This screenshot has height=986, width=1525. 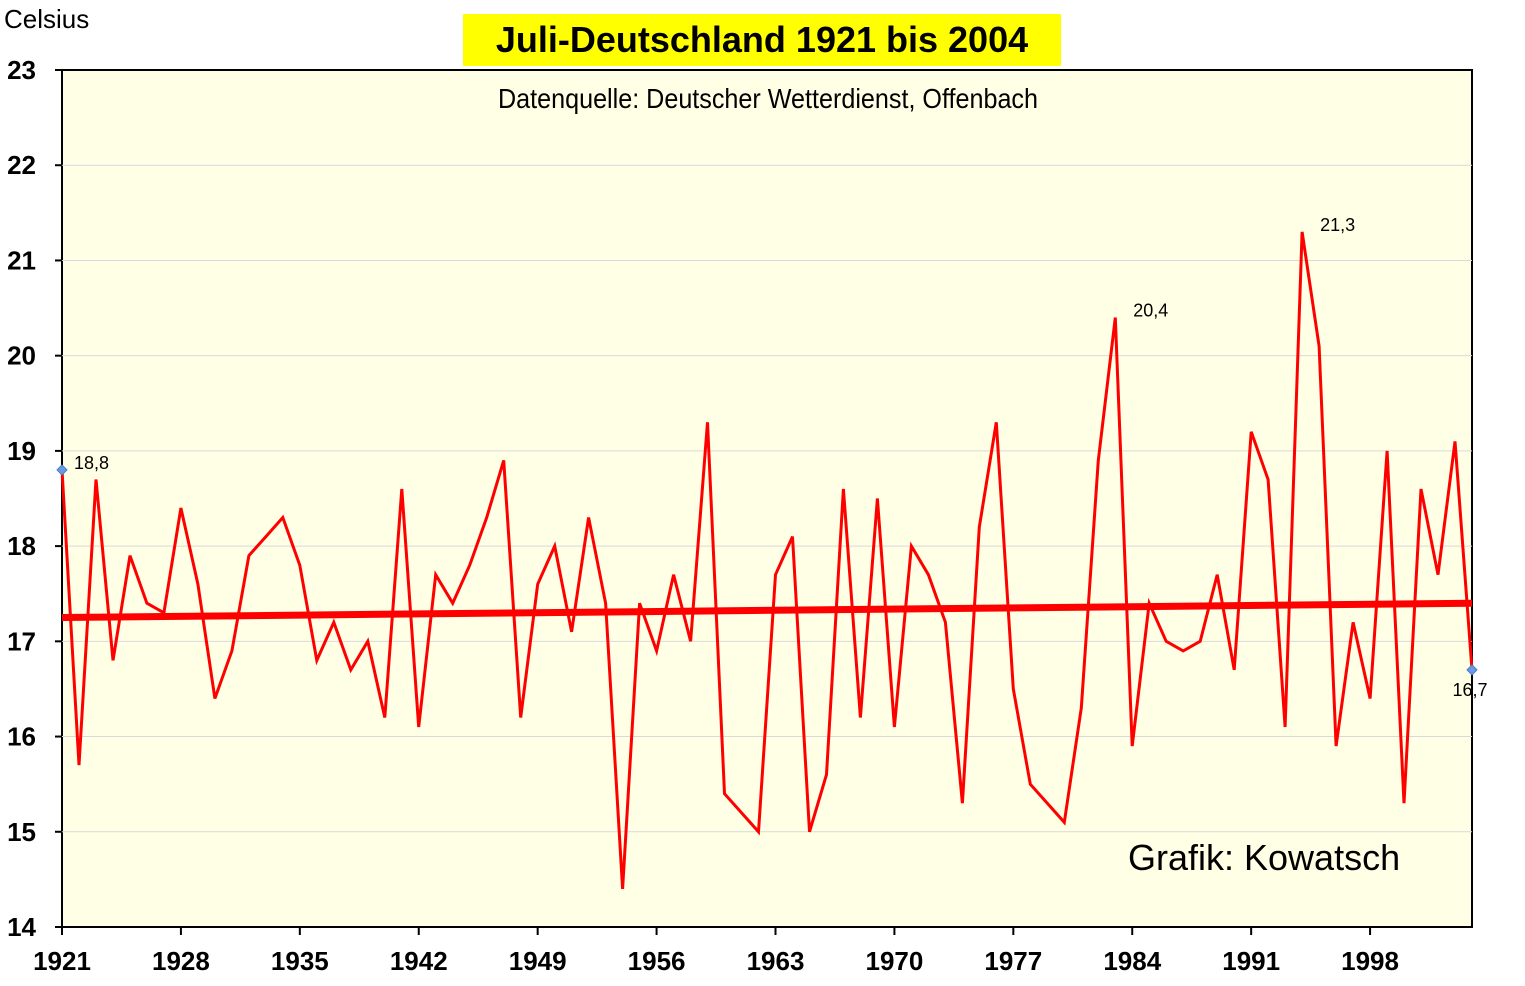 What do you see at coordinates (21, 260) in the screenshot?
I see `y-tick-label: 21` at bounding box center [21, 260].